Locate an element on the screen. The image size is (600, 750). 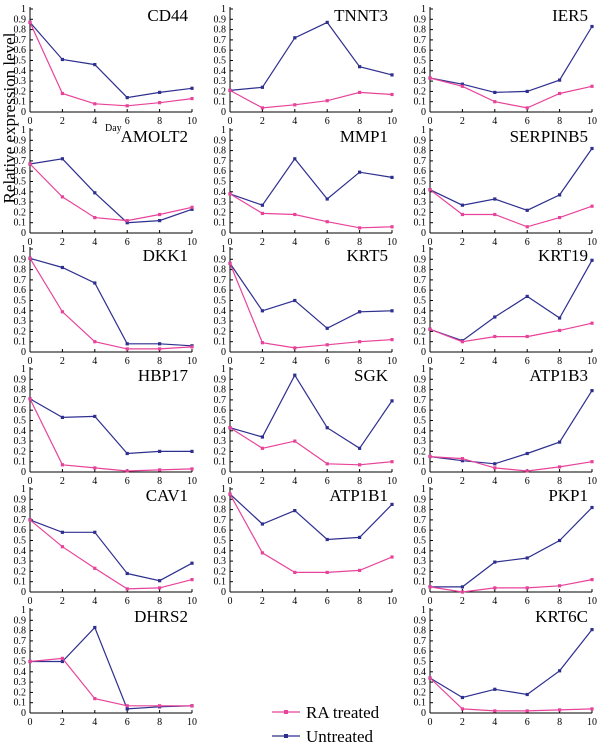
panel-title: DKK1 is located at coordinates (165, 255).